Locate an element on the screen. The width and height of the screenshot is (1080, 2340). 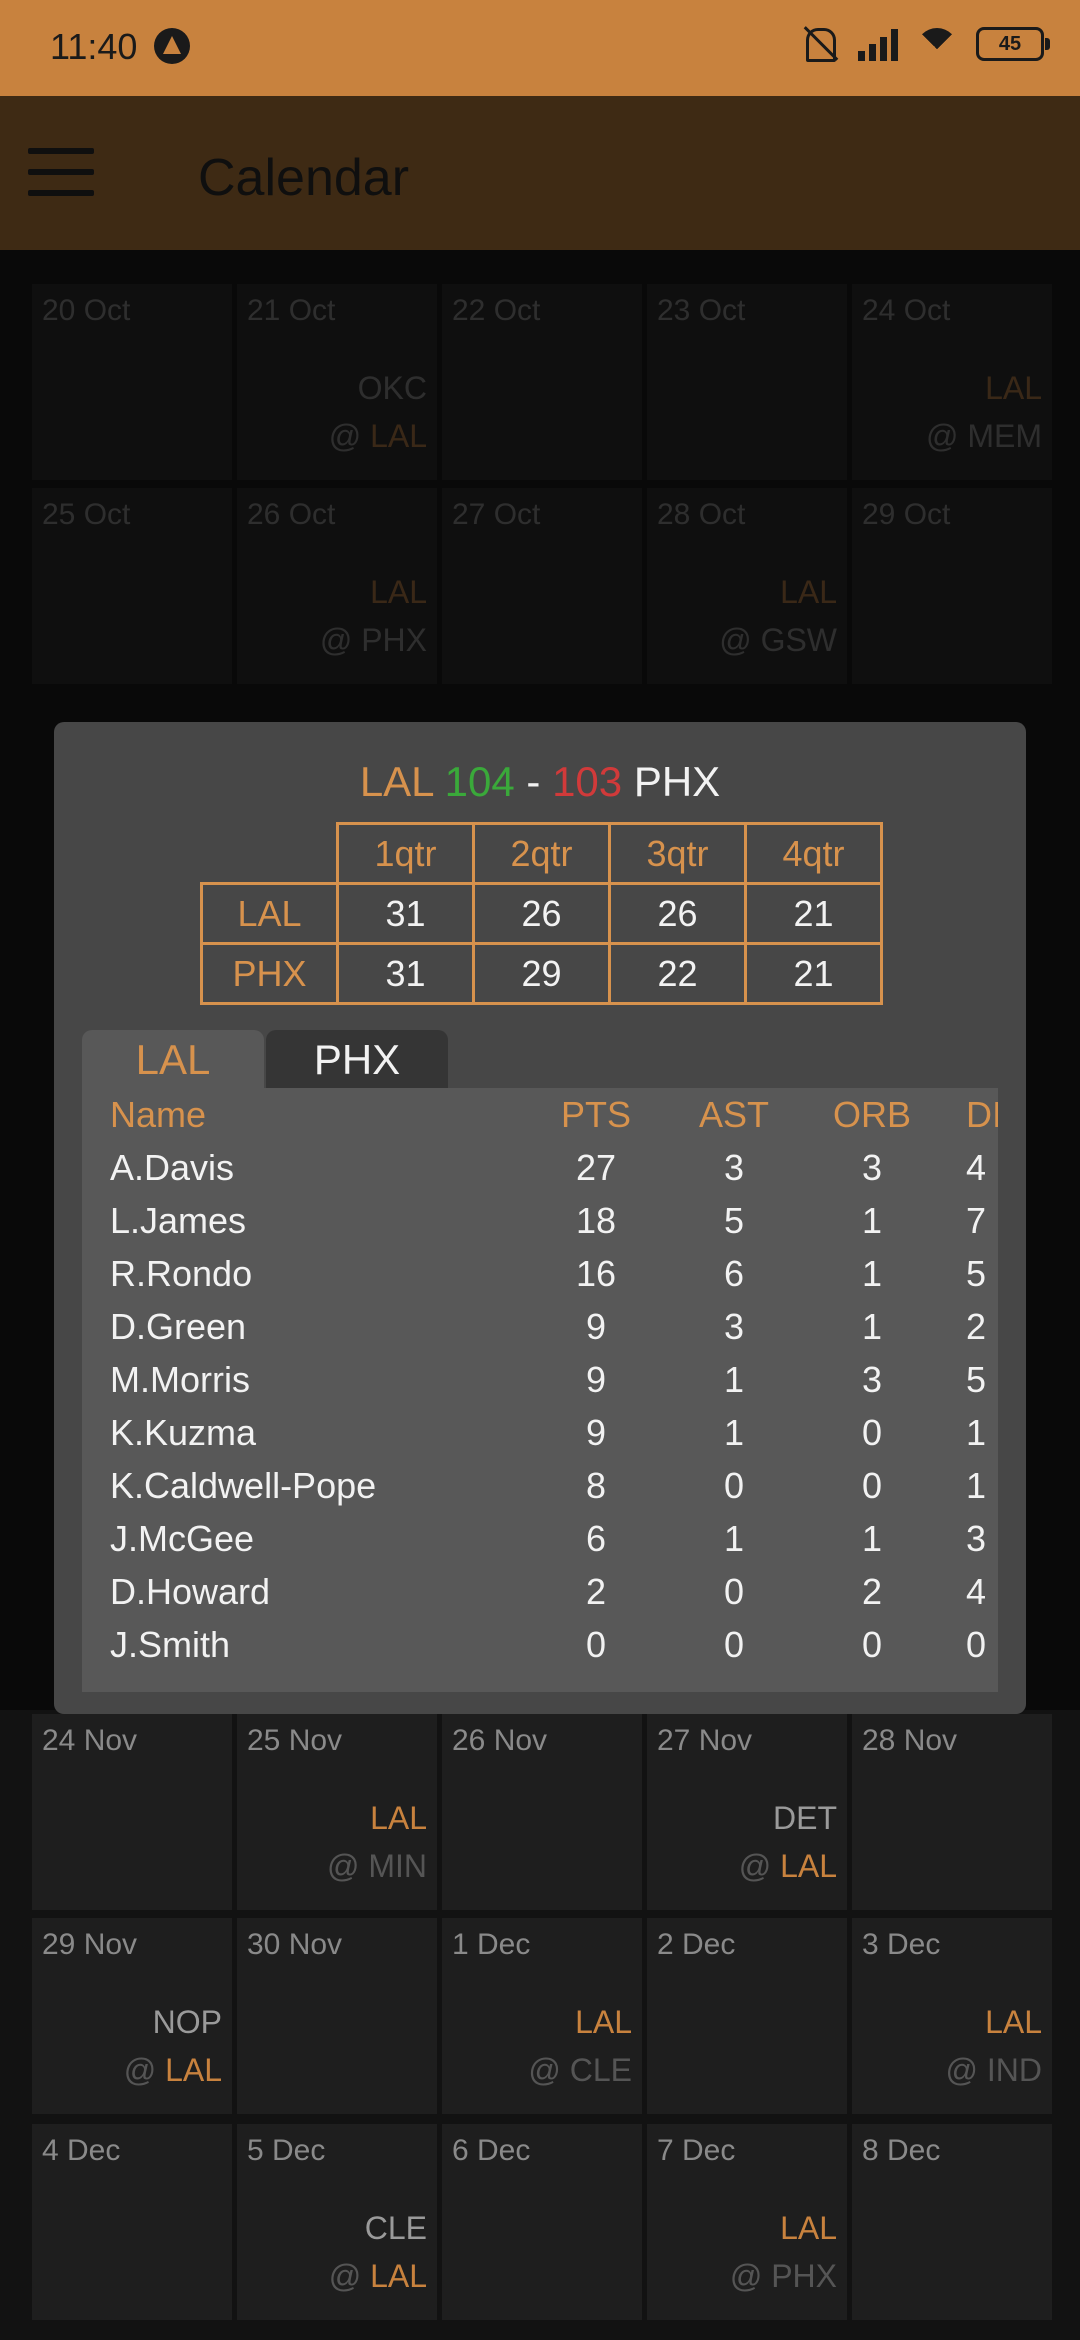
score-dash: - is located at coordinates (533, 781).